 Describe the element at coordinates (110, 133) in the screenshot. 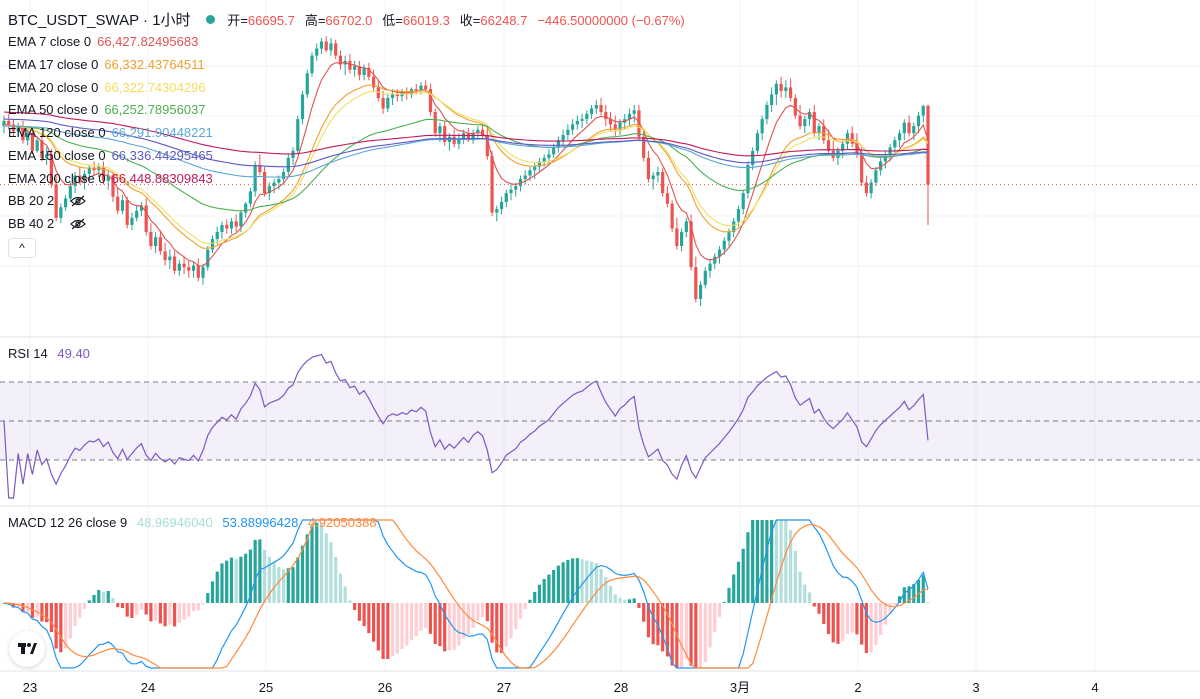

I see `ema-legend-row: EMA 120 close 0 66,291.90448221` at that location.